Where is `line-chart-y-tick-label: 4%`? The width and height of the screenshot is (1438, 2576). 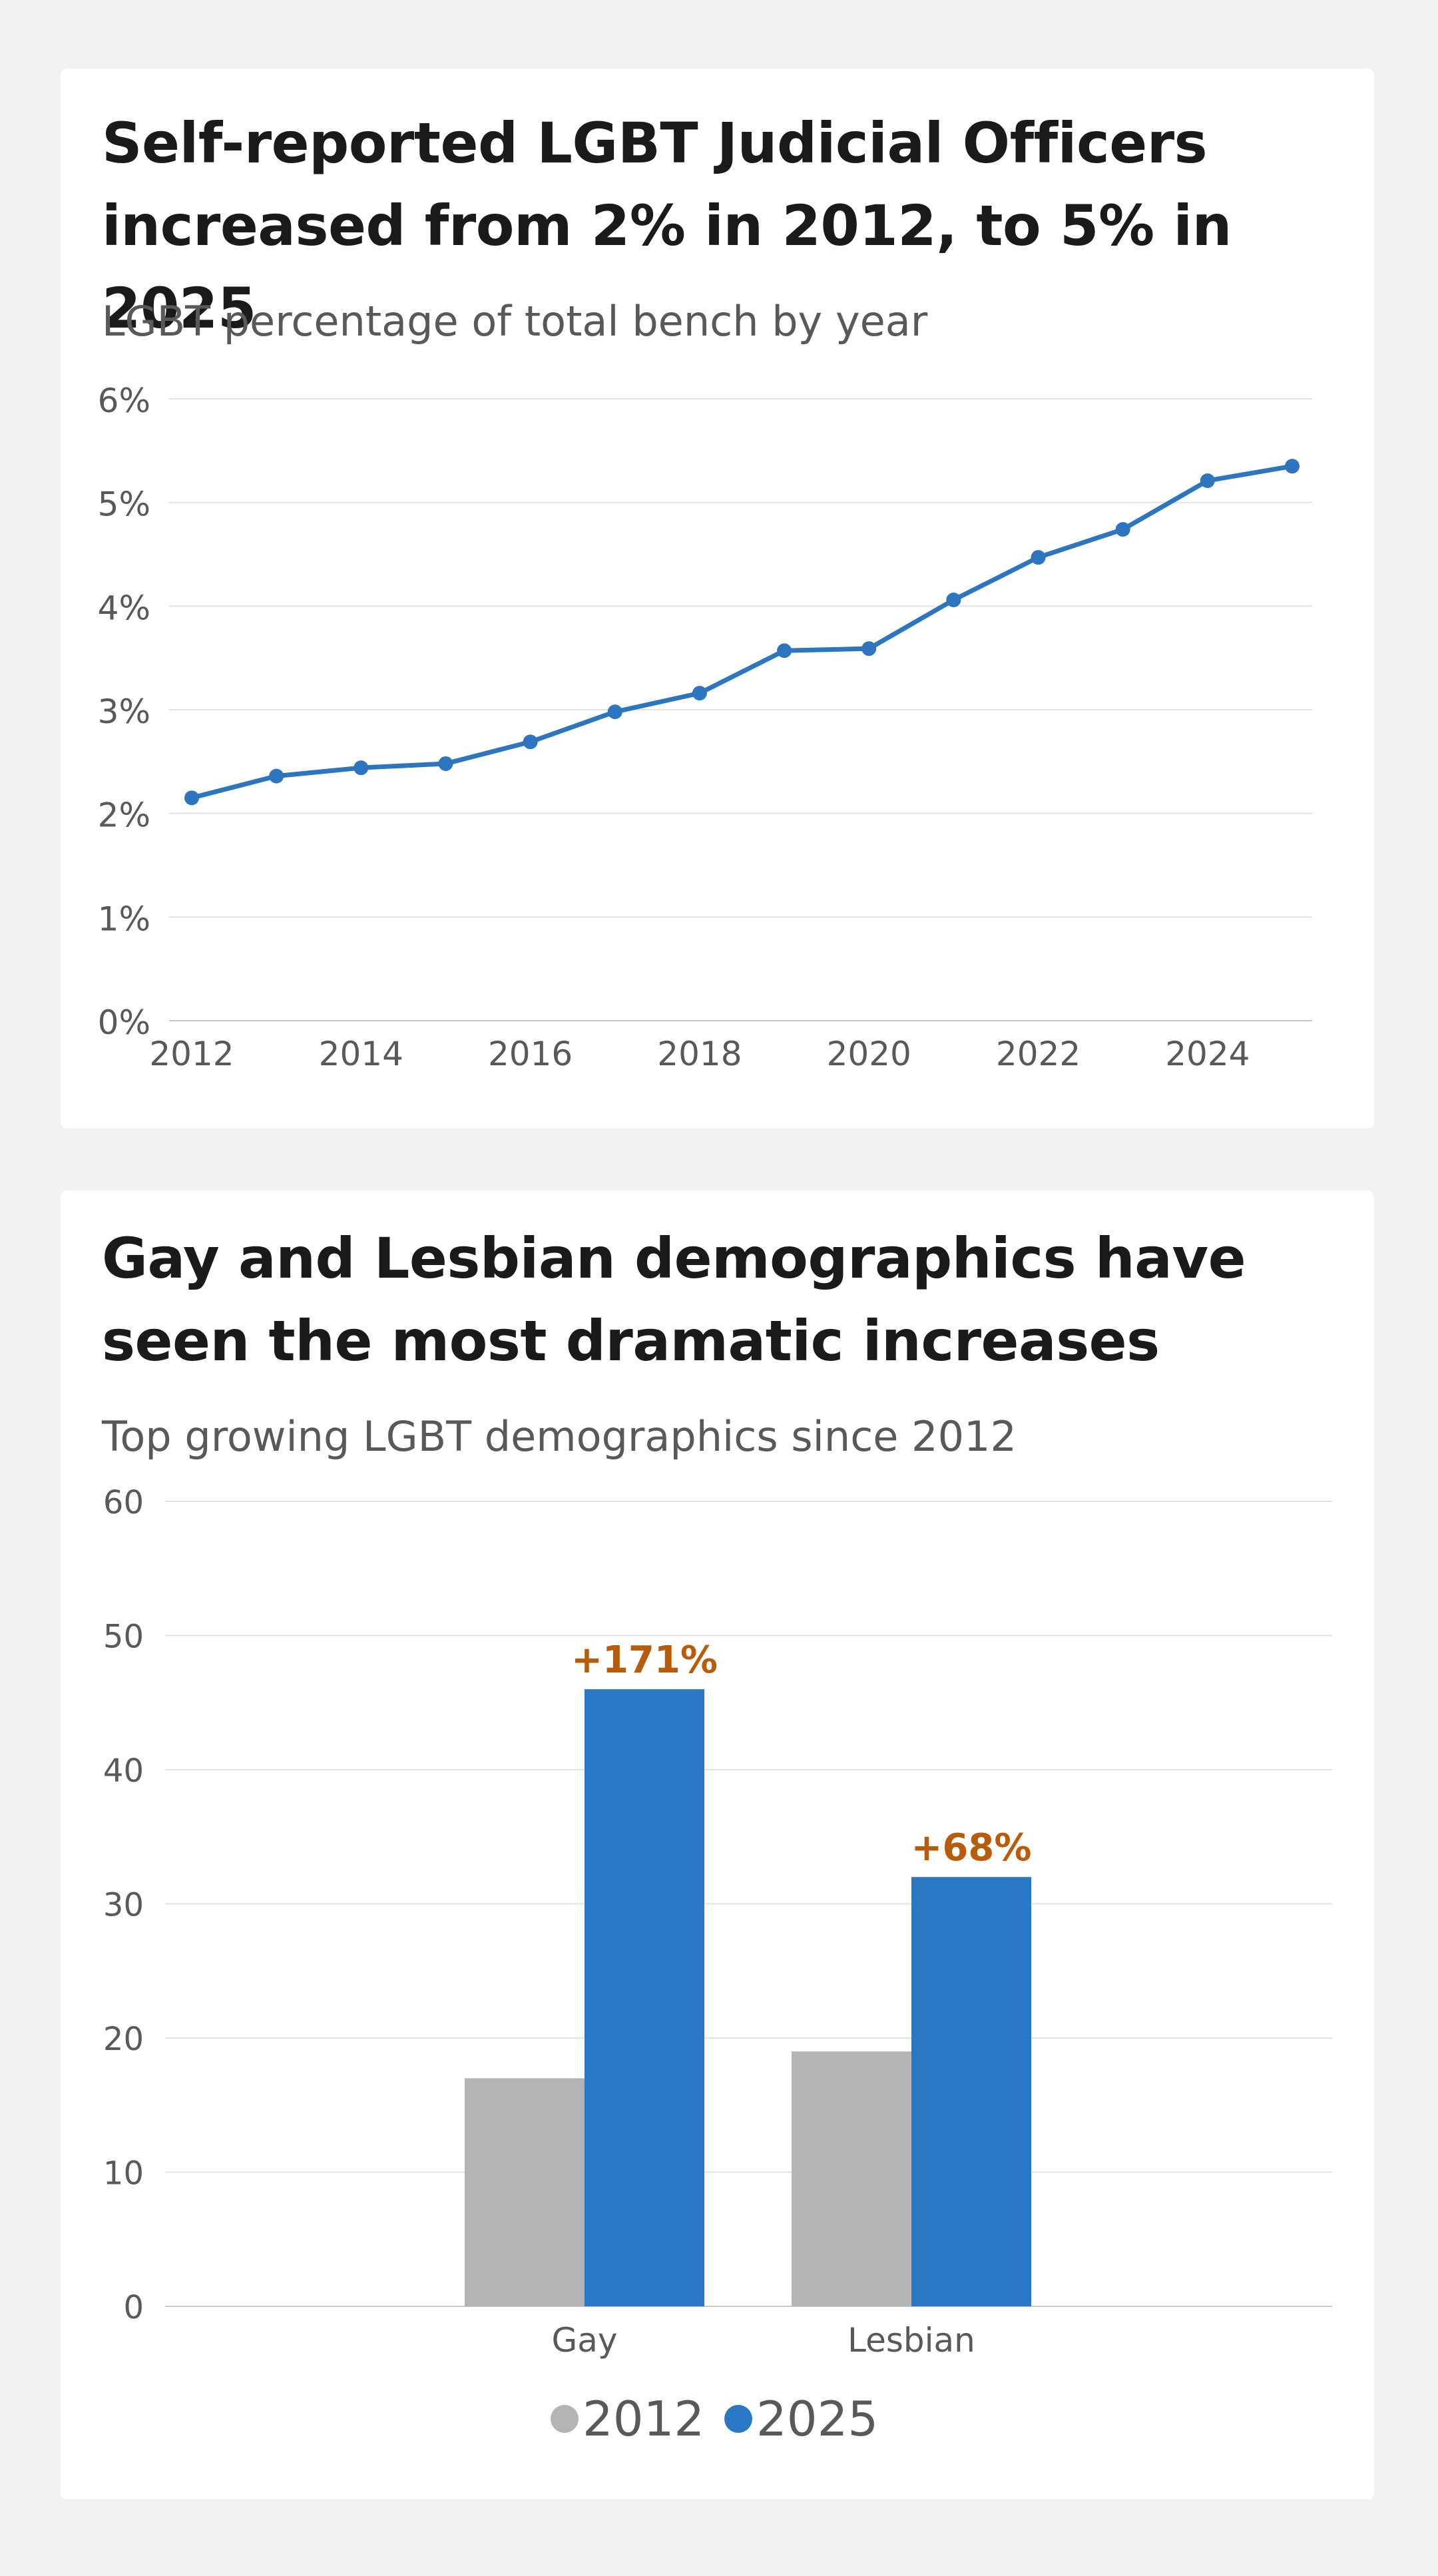 line-chart-y-tick-label: 4% is located at coordinates (124, 608).